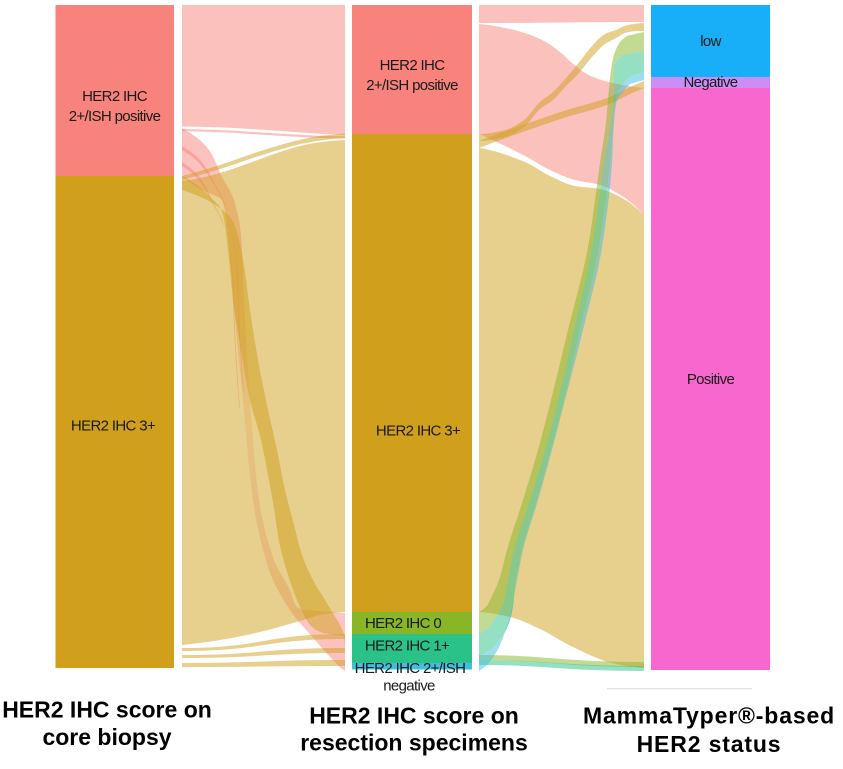  What do you see at coordinates (709, 716) in the screenshot?
I see `svg-text: MammaTyper®-based` at bounding box center [709, 716].